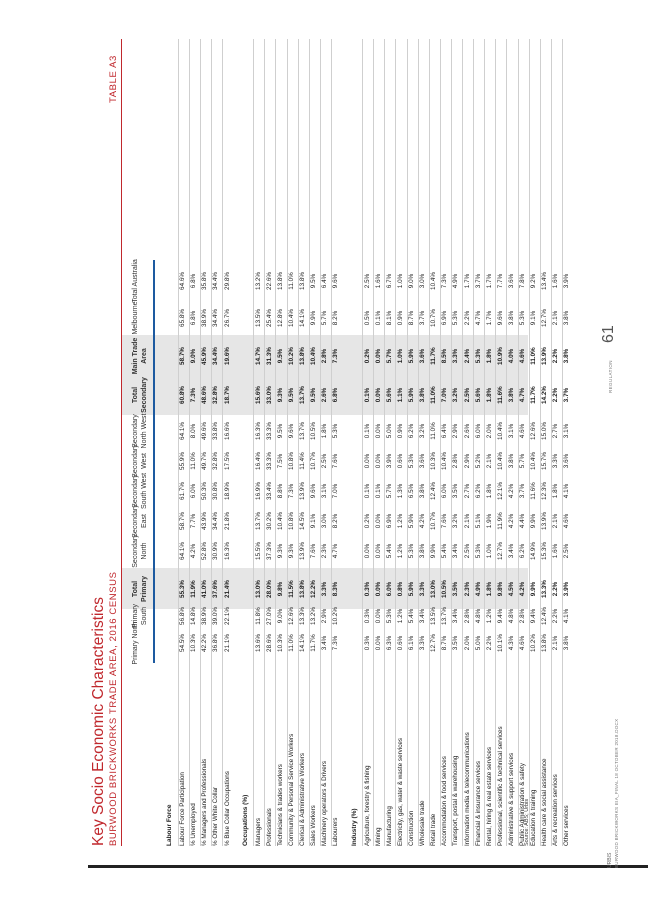  Describe the element at coordinates (258, 395) in the screenshot. I see `table-cell: 15.6%` at that location.